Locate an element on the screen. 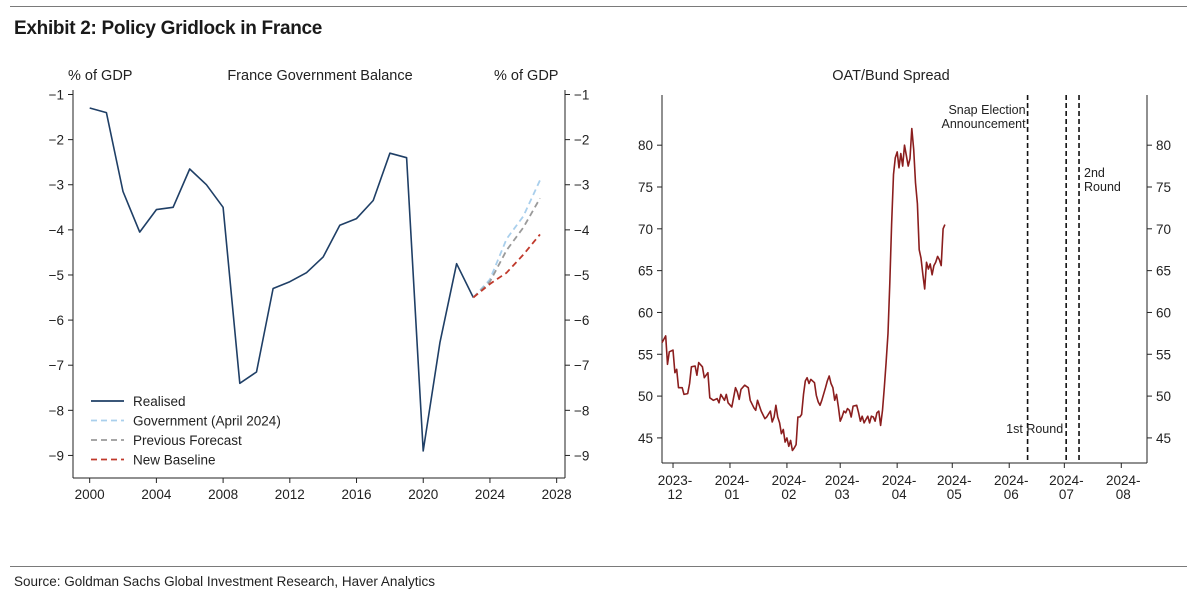 The height and width of the screenshot is (600, 1197). chart1-ytick-label: −6 is located at coordinates (56, 320).